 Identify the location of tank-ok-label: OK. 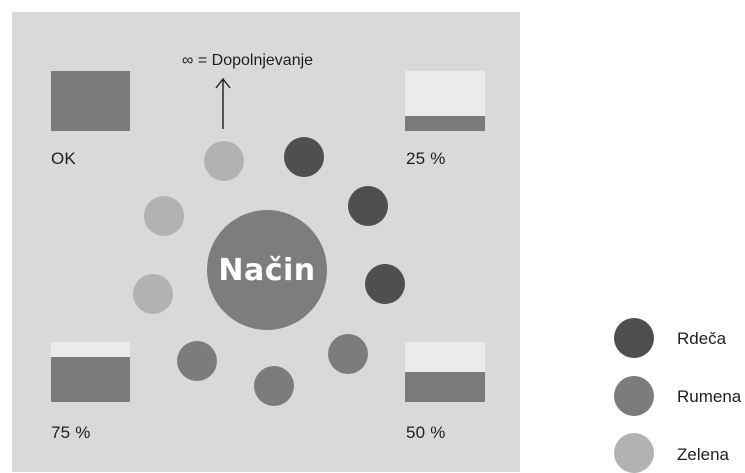
(63, 158).